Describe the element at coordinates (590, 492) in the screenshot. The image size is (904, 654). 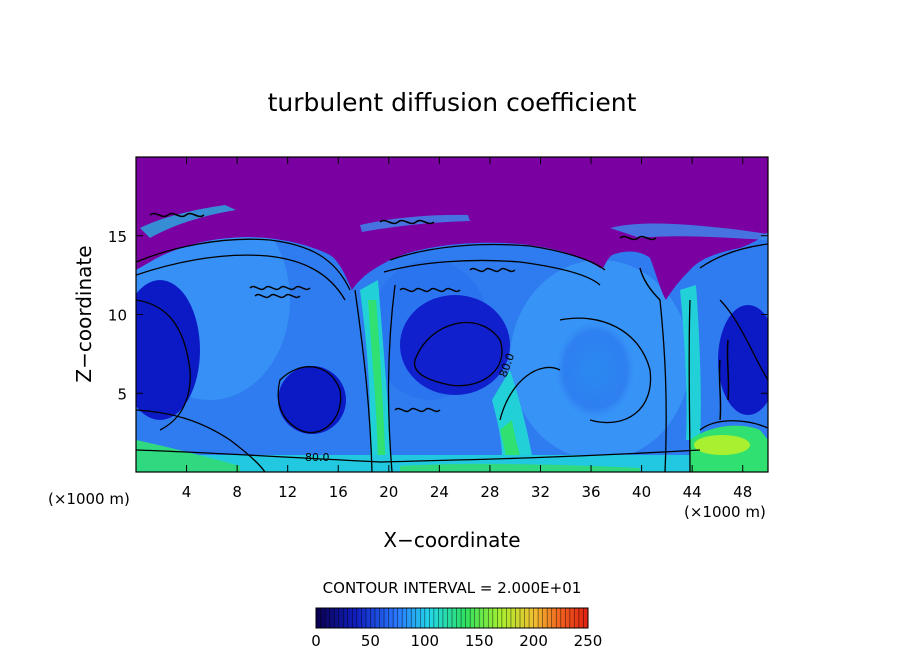
I see `x-tick-label: 36` at that location.